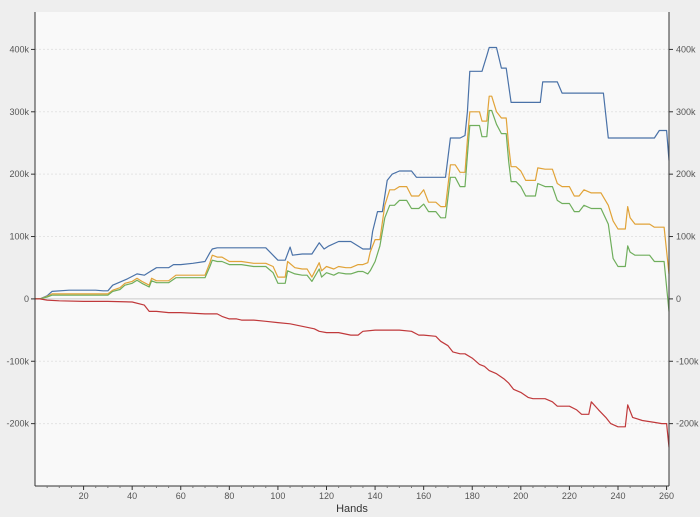  What do you see at coordinates (352, 509) in the screenshot?
I see `x-axis-title: Hands` at bounding box center [352, 509].